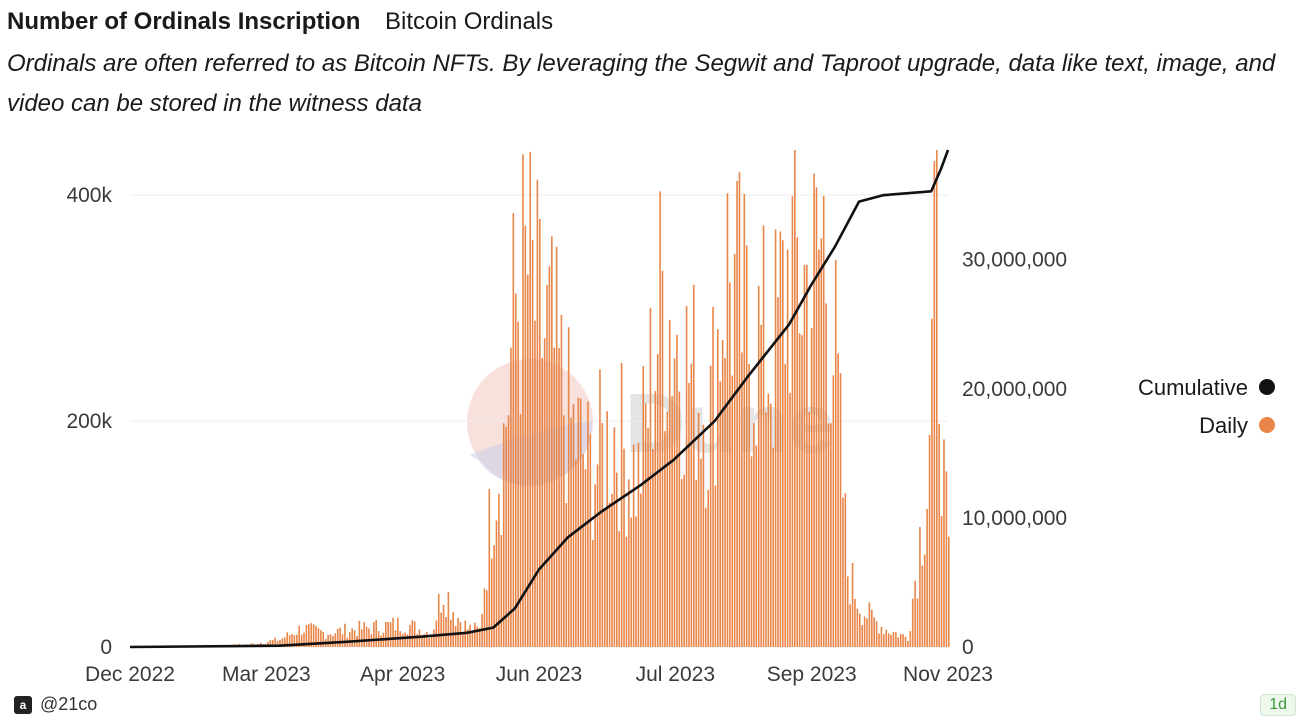 This screenshot has height=716, width=1310. What do you see at coordinates (1014, 389) in the screenshot?
I see `y-right-tick-label: 20,000,000` at bounding box center [1014, 389].